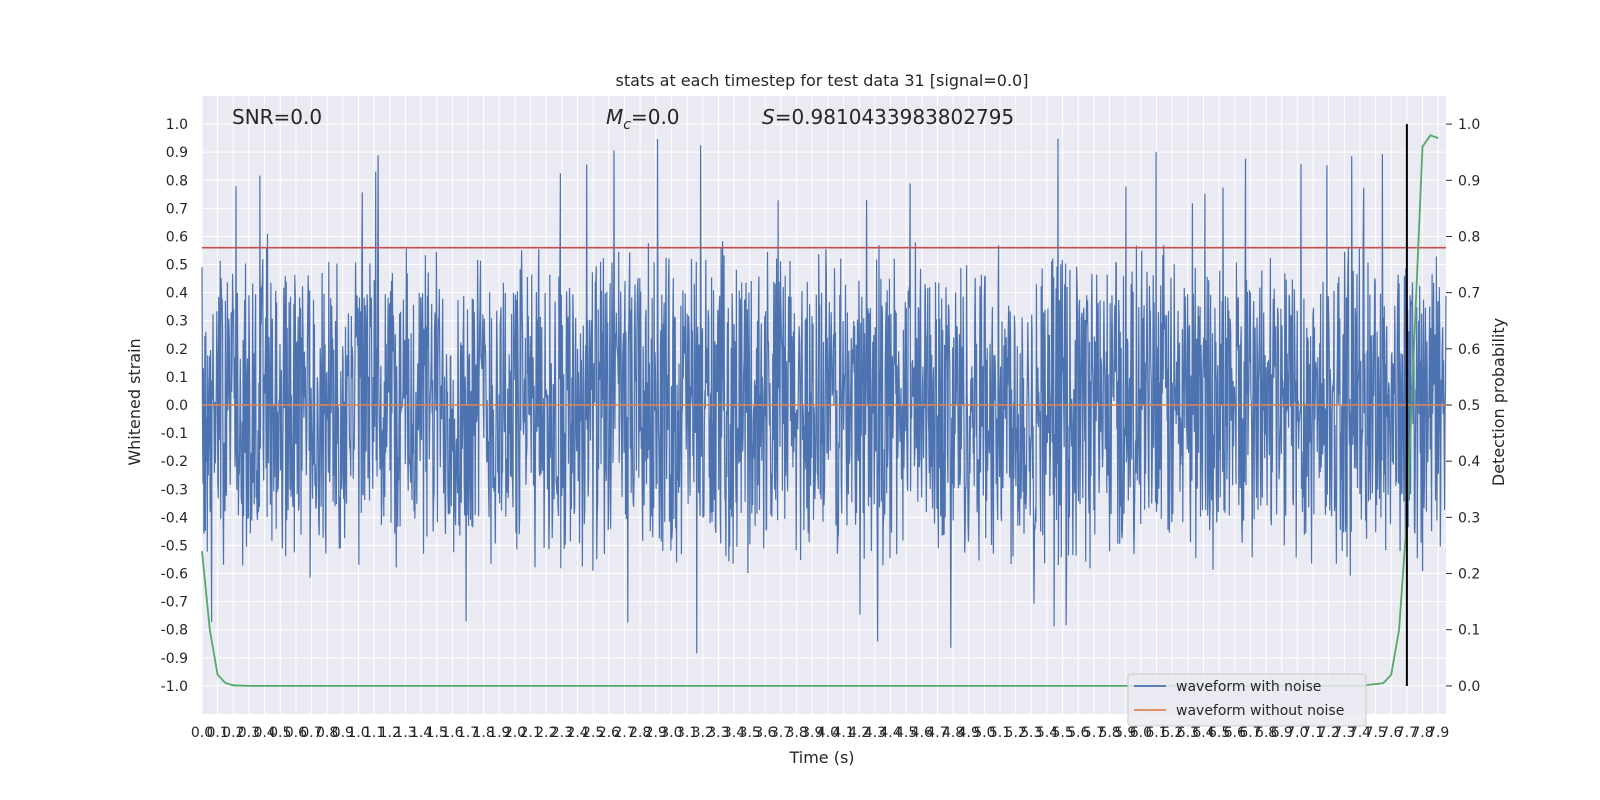 This screenshot has height=800, width=1600. I want to click on y-tick-label: 0.3, so click(177, 322).